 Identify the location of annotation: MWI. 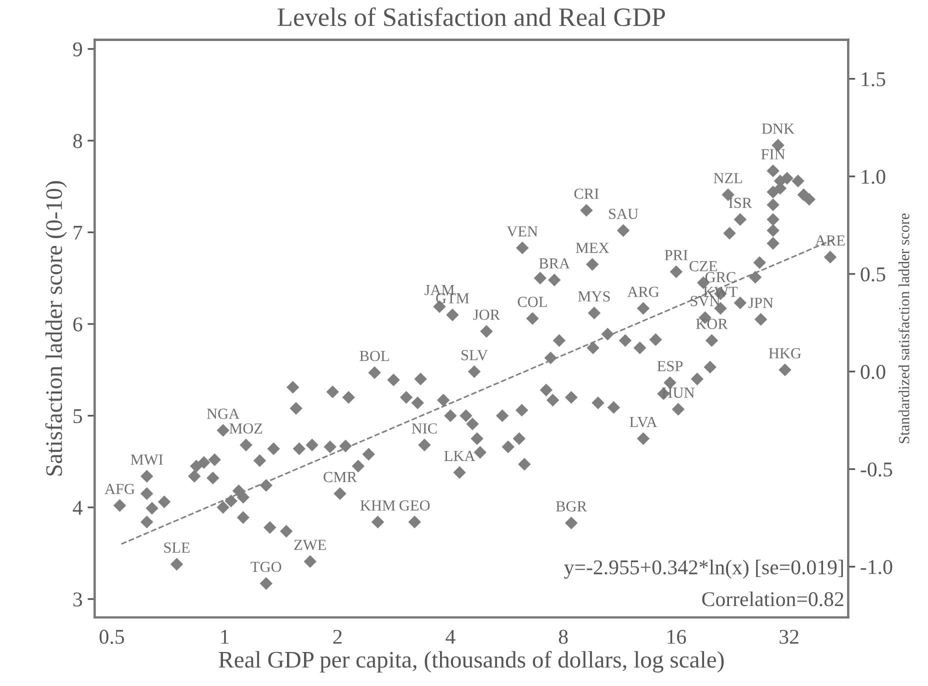
(146, 459).